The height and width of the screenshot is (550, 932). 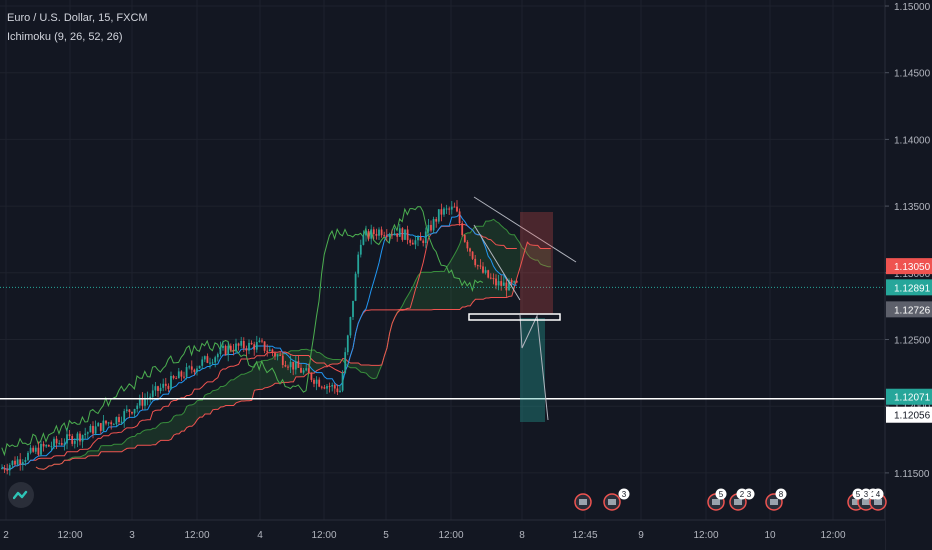 What do you see at coordinates (770, 535) in the screenshot?
I see `time-tick-label: 10` at bounding box center [770, 535].